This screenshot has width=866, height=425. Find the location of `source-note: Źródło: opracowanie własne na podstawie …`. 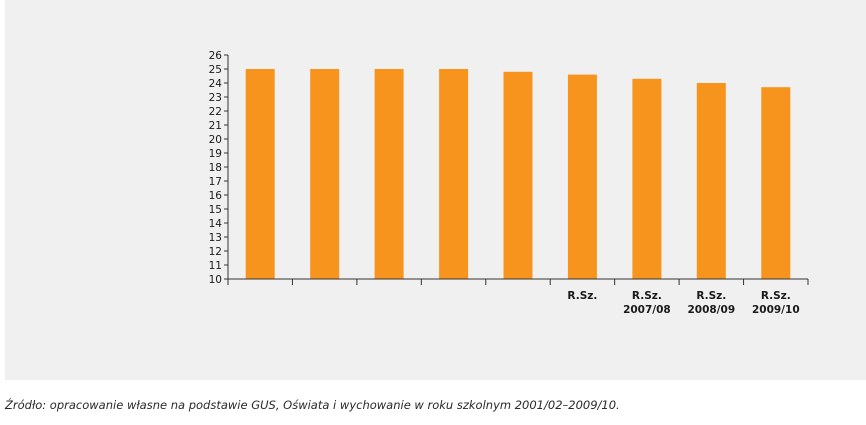

source-note: Źródło: opracowanie własne na podstawie … is located at coordinates (312, 405).